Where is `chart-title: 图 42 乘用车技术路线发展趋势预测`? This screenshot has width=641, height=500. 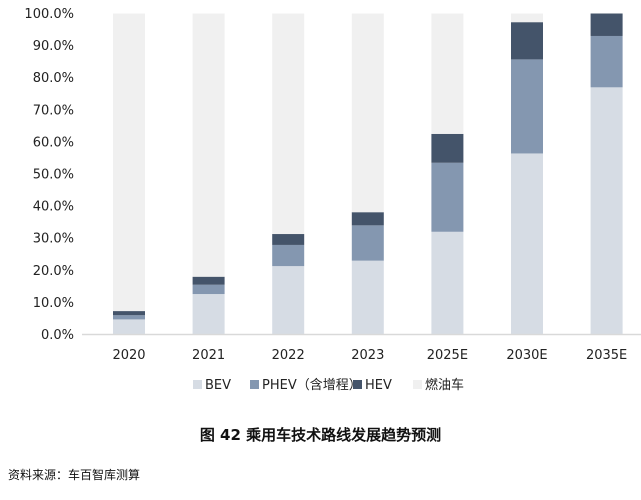 chart-title: 图 42 乘用车技术路线发展趋势预测 is located at coordinates (320, 435).